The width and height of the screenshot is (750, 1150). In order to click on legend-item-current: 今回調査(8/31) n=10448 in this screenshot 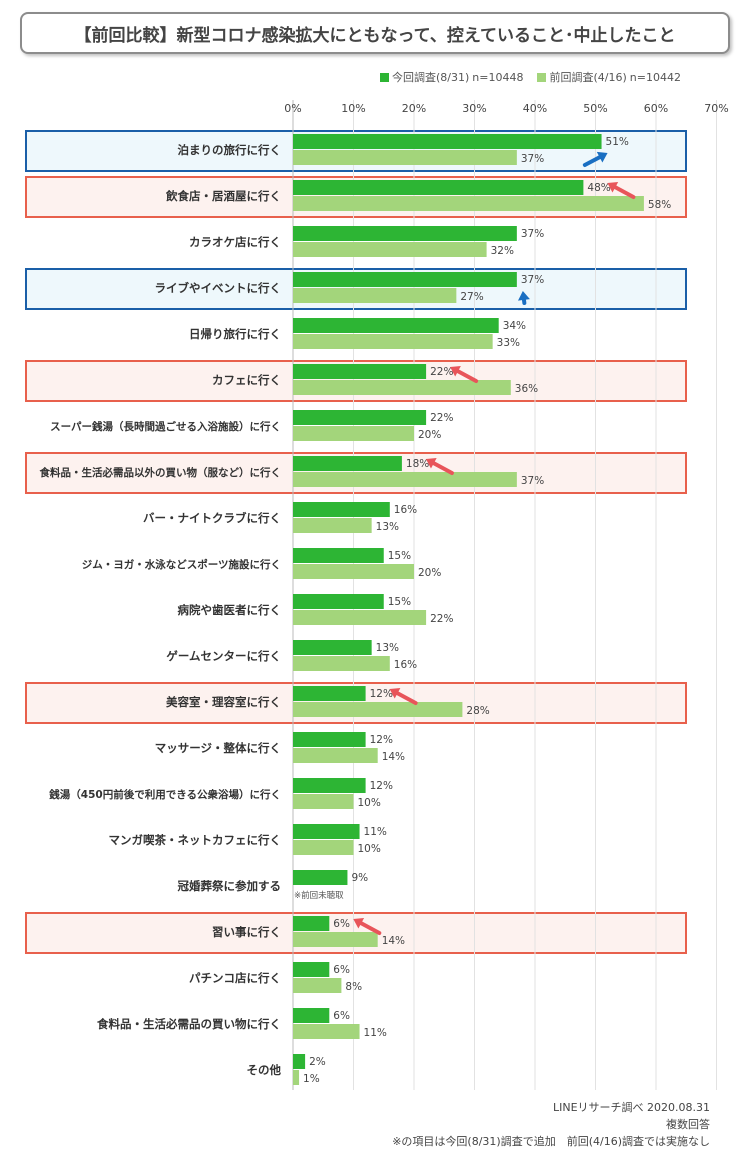, I will do `click(451, 77)`.